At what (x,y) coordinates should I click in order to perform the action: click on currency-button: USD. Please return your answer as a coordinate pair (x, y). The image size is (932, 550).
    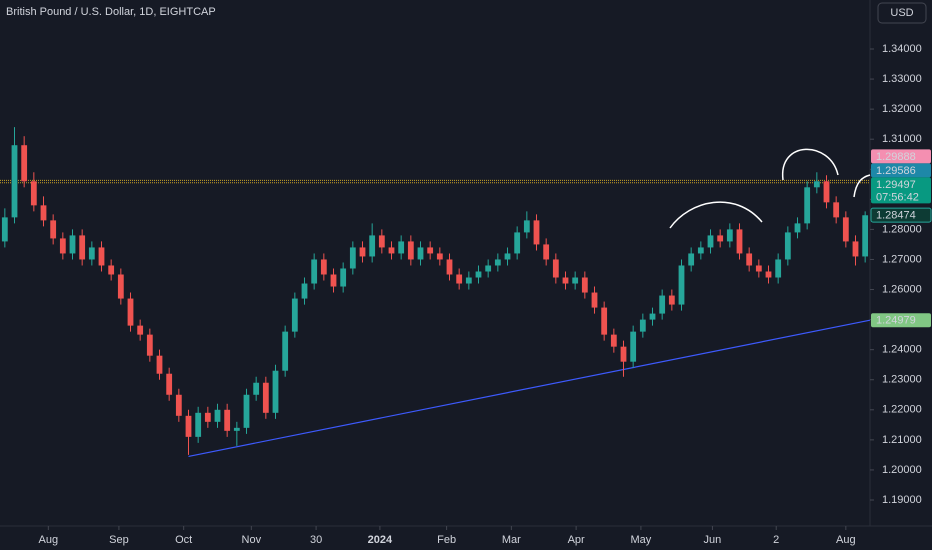
    Looking at the image, I should click on (902, 13).